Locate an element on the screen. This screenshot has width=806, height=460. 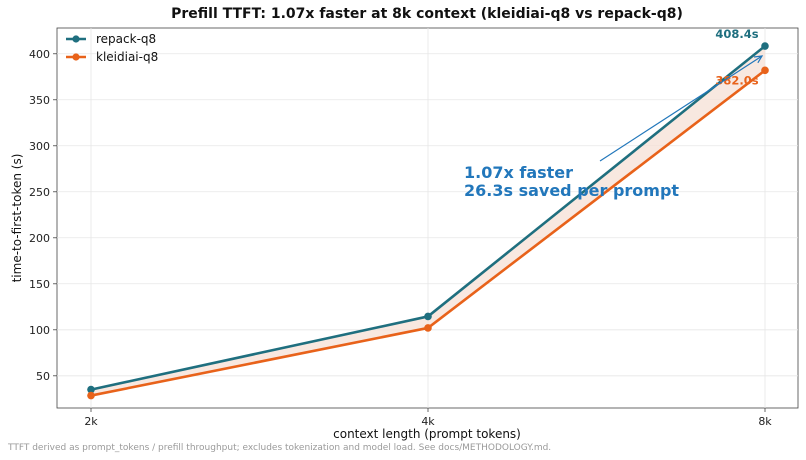
y-tick-label: 300 is located at coordinates (39, 146).